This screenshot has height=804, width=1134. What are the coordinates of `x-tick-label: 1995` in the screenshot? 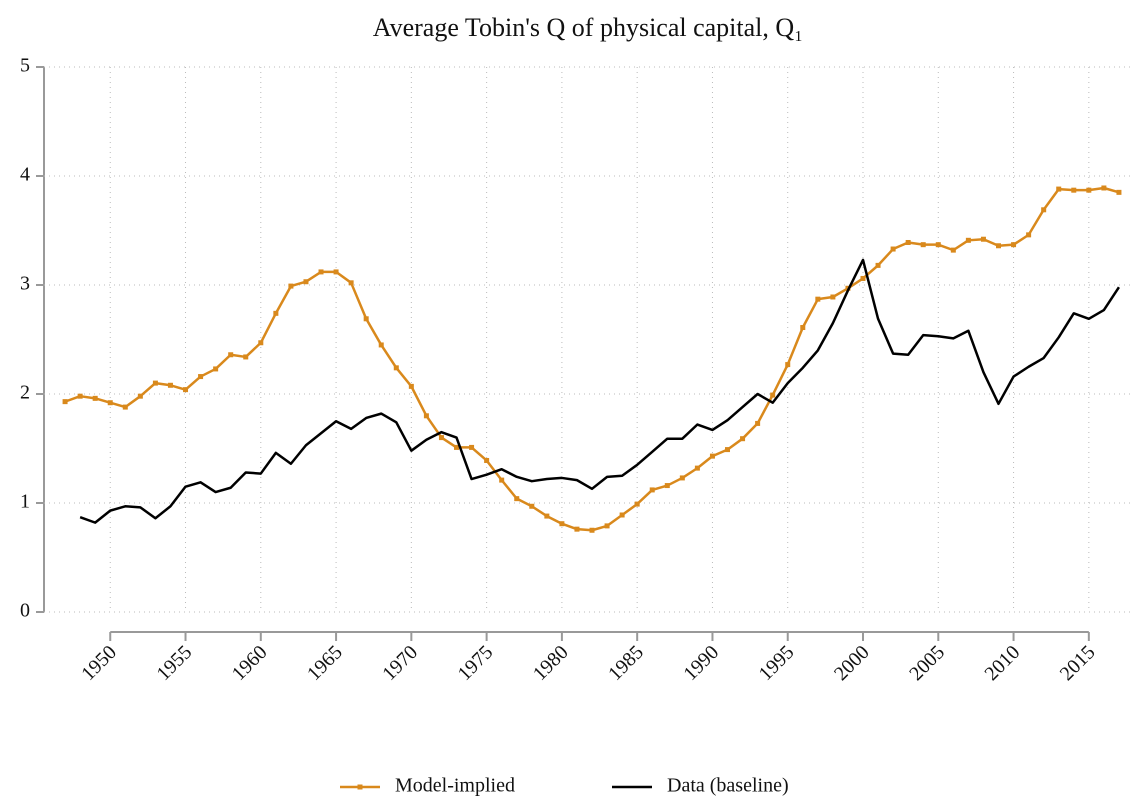 It's located at (777, 663).